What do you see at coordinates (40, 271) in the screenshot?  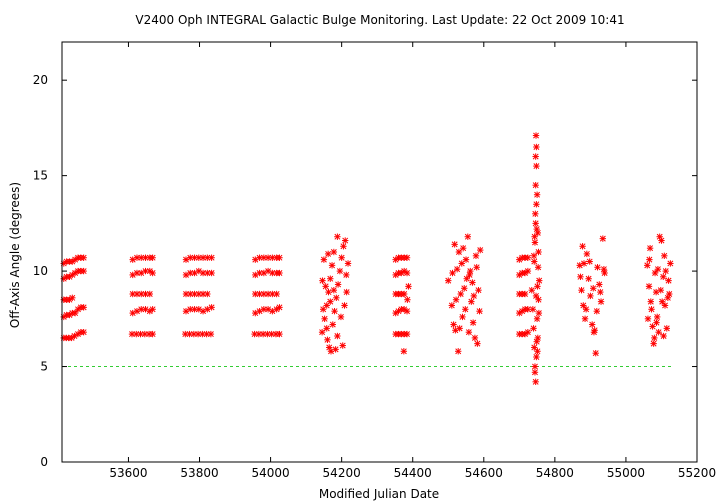 I see `y-tick-label: 10` at bounding box center [40, 271].